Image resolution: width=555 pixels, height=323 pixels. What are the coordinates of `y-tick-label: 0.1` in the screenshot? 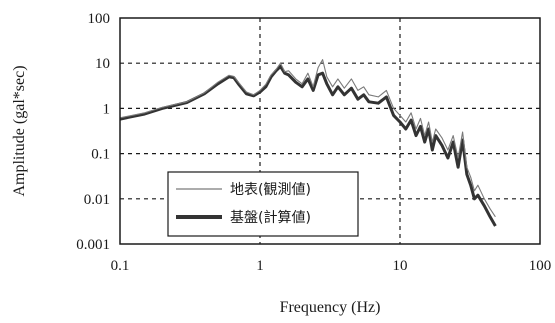 It's located at (100, 155).